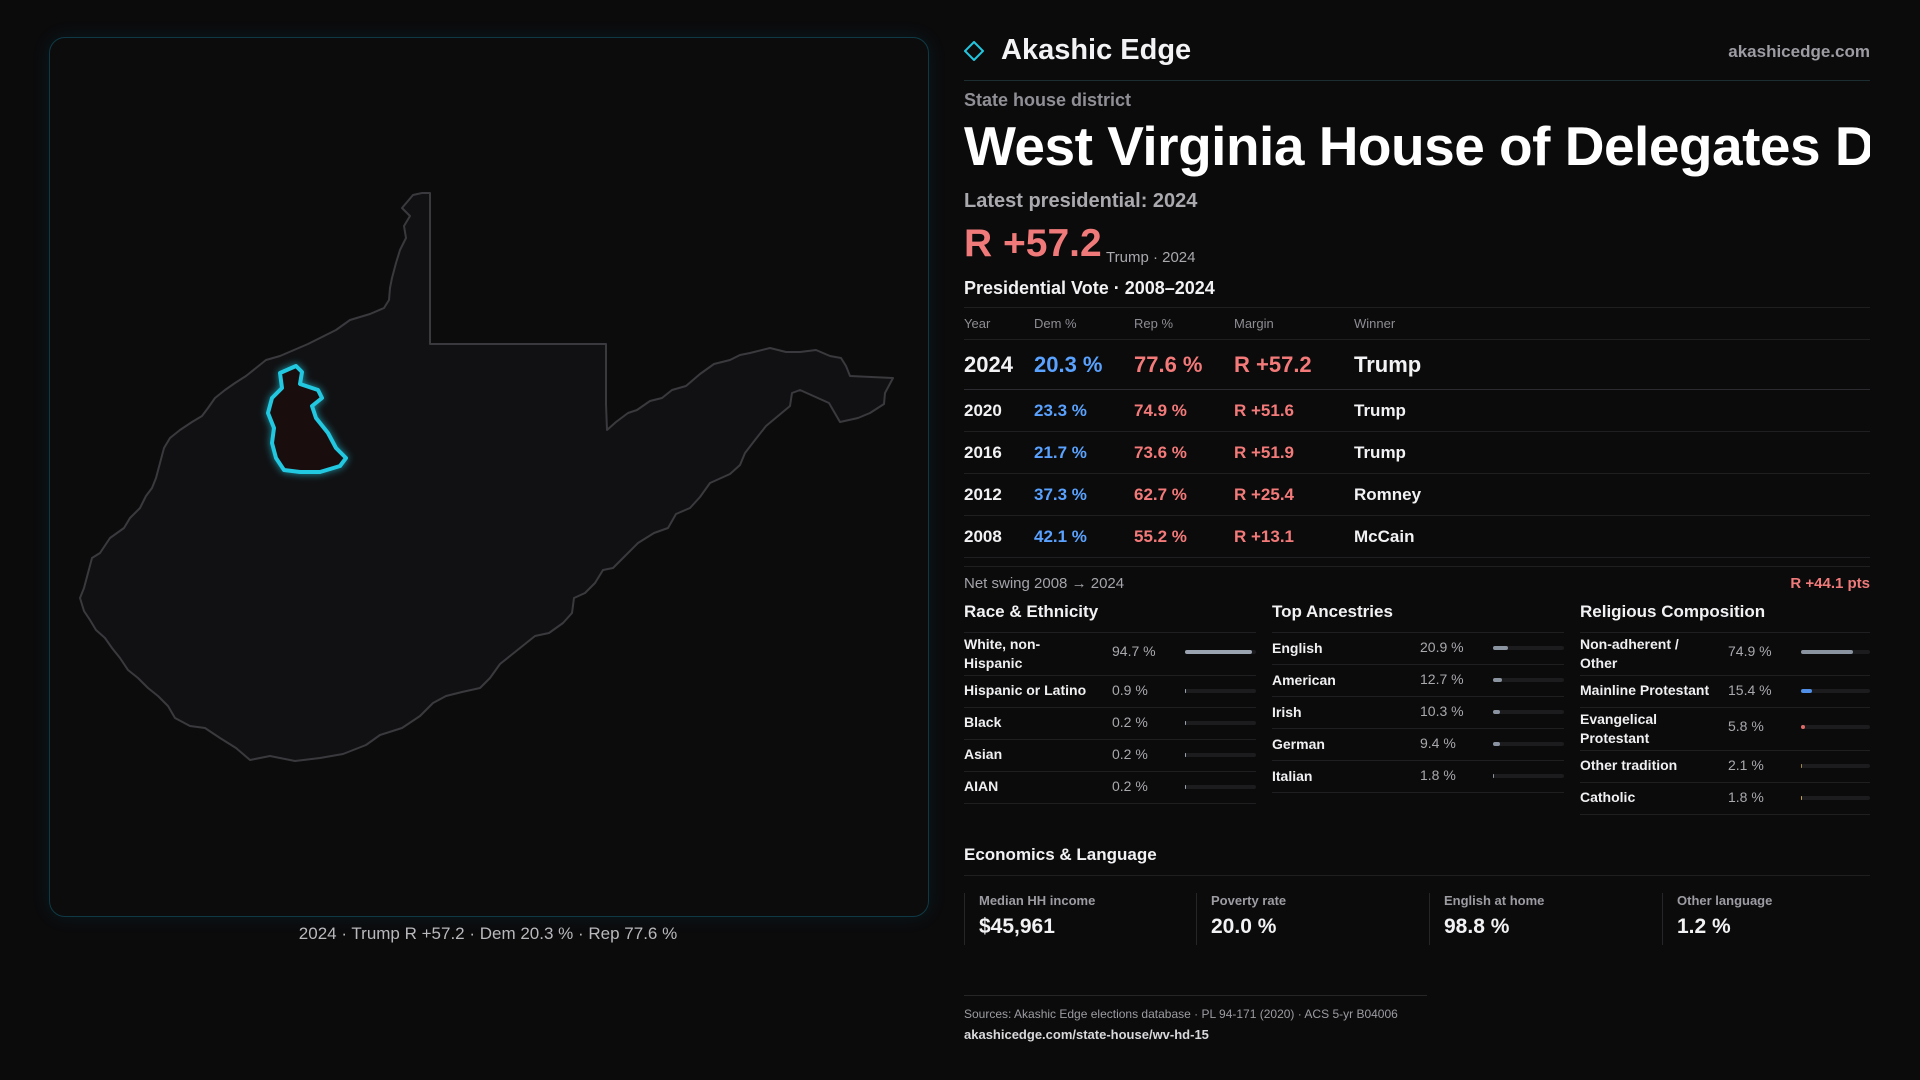 Image resolution: width=1920 pixels, height=1080 pixels. What do you see at coordinates (1746, 726) in the screenshot?
I see `religion-pct: 5.8 %` at bounding box center [1746, 726].